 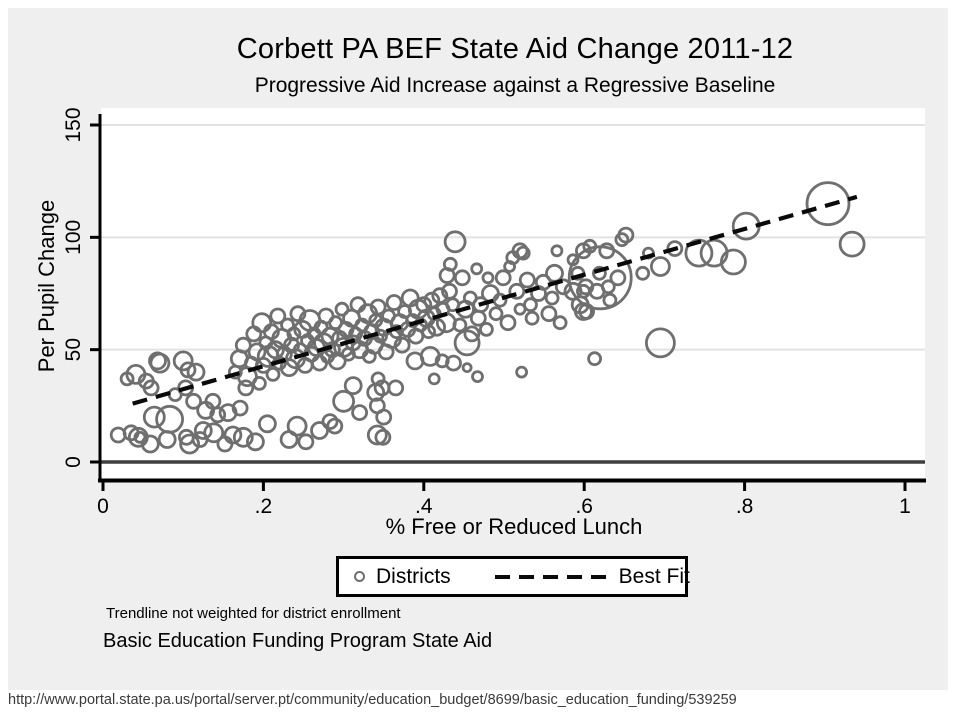 I want to click on legend-label-districts: Districts, so click(x=413, y=576).